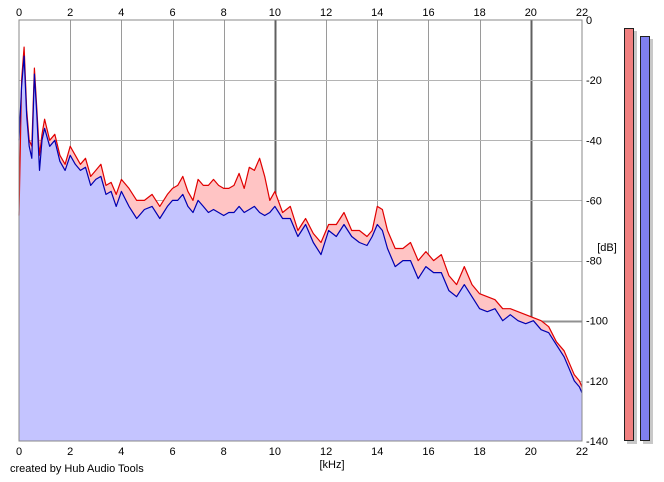 The height and width of the screenshot is (482, 664). I want to click on meter-right, so click(645, 238).